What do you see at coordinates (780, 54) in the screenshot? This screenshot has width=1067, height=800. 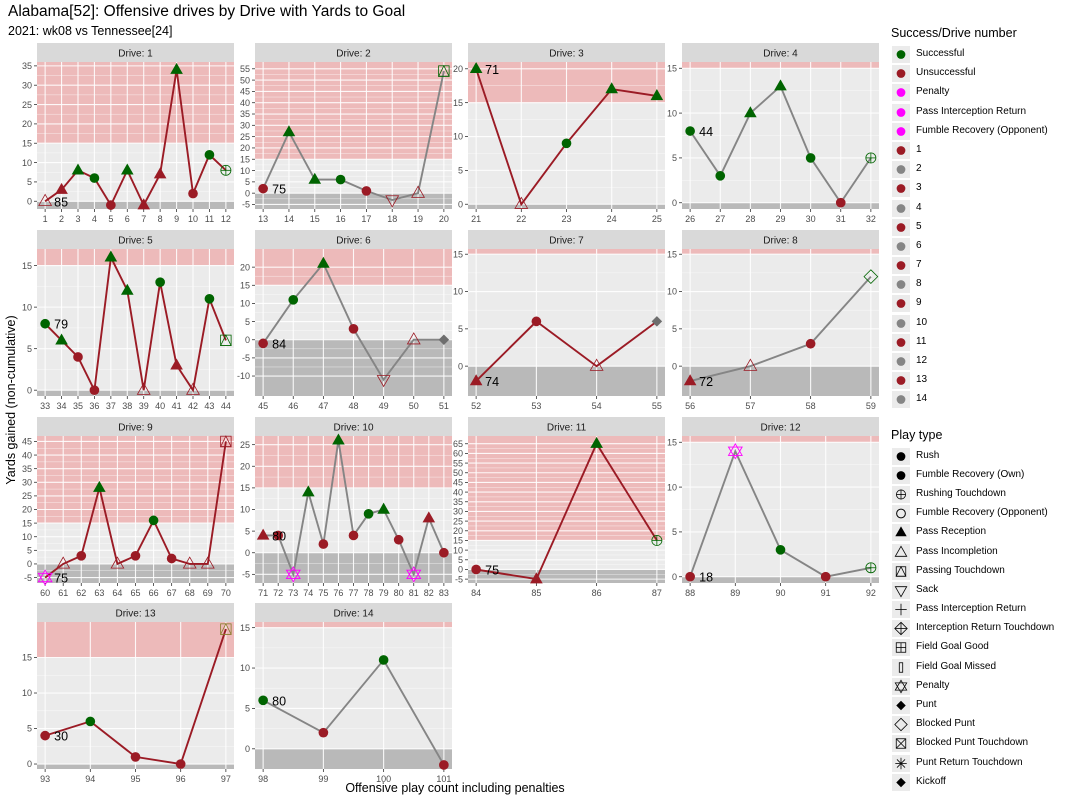 I see `facet-strip-label: Drive: 4` at bounding box center [780, 54].